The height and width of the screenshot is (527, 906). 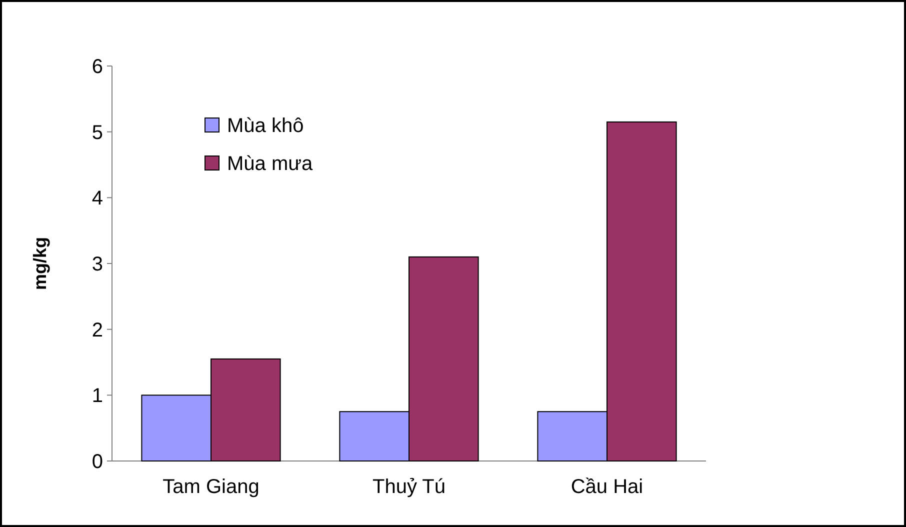 I want to click on y-axis-title: mg/kg, so click(x=40, y=263).